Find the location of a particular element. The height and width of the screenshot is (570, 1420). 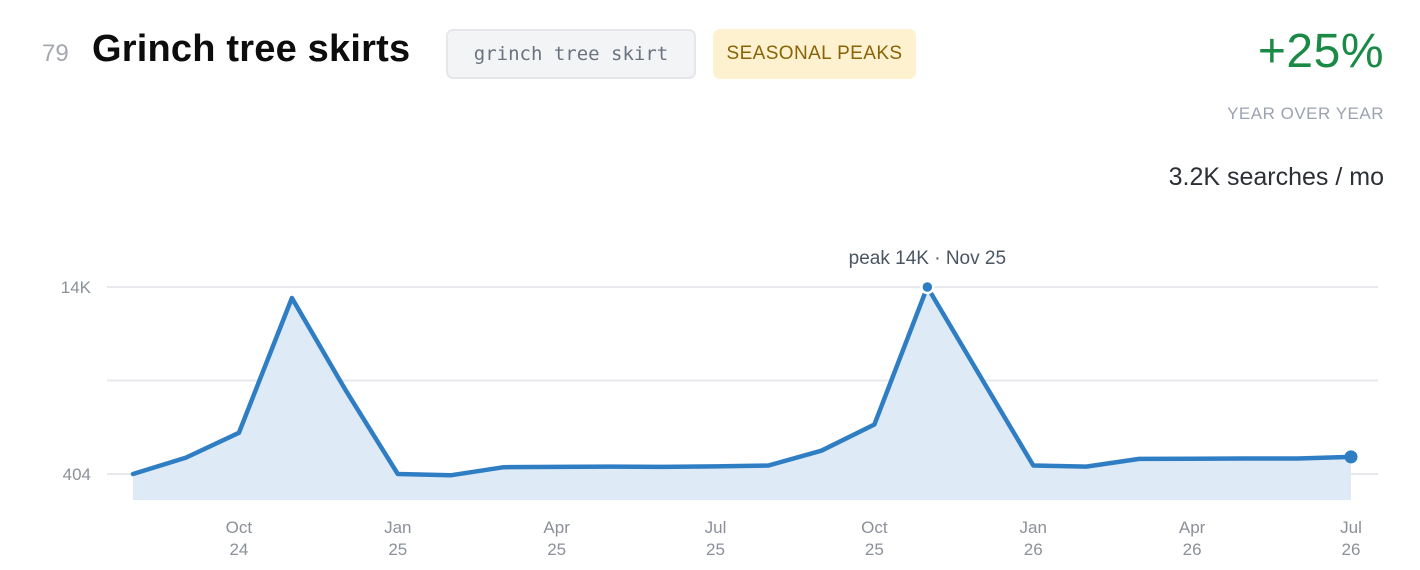

peak-annotation: peak 14K · Nov 25 is located at coordinates (927, 258).